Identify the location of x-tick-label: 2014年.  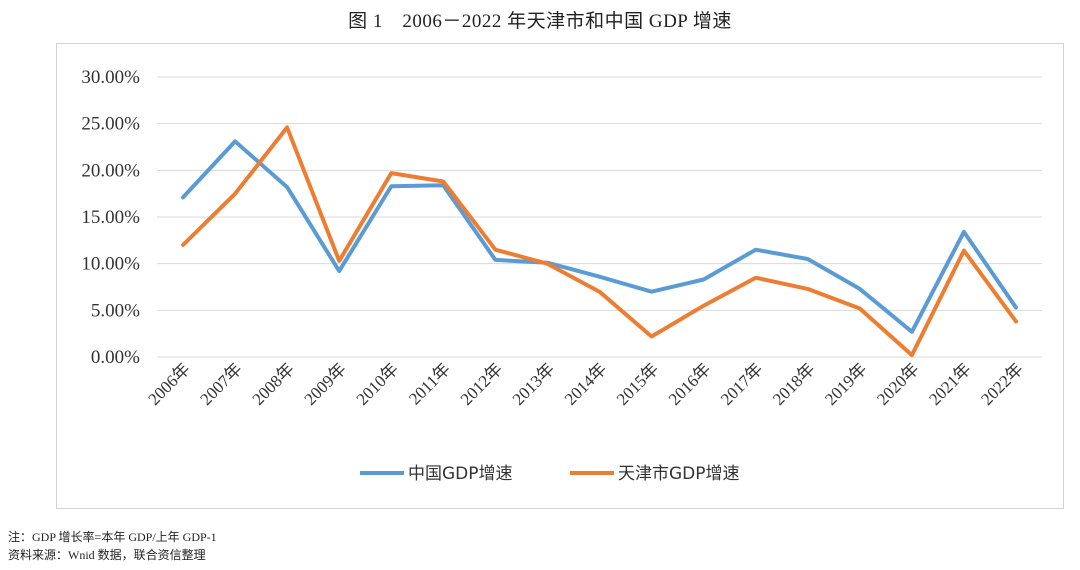
(585, 383).